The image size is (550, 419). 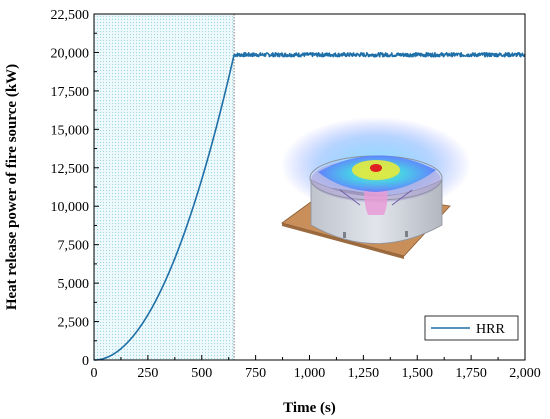 What do you see at coordinates (201, 373) in the screenshot?
I see `x-tick-label: 500` at bounding box center [201, 373].